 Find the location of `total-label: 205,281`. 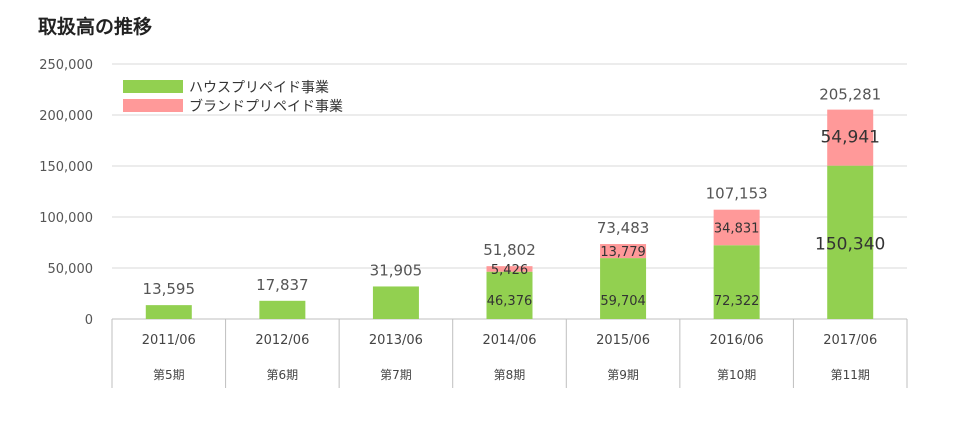

total-label: 205,281 is located at coordinates (850, 95).